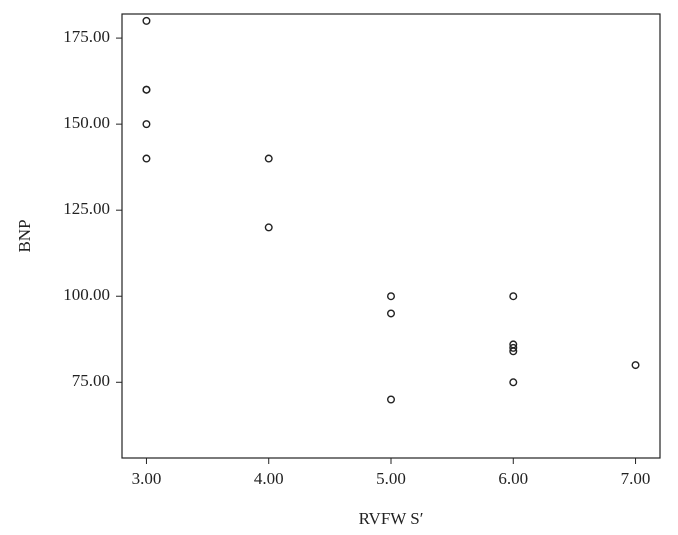  I want to click on y-tick-label: 100.00, so click(86, 294).